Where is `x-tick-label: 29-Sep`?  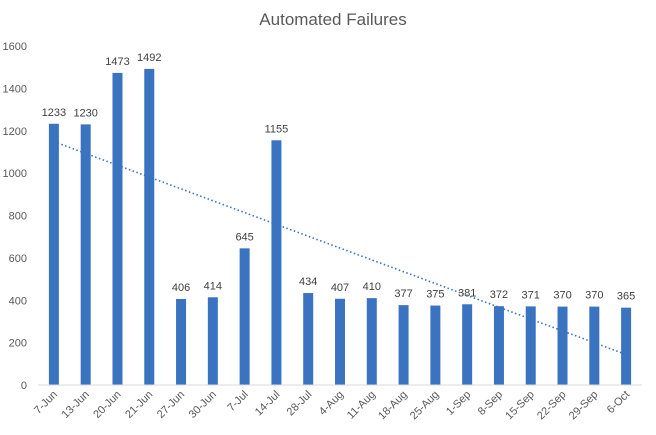
x-tick-label: 29-Sep is located at coordinates (584, 406).